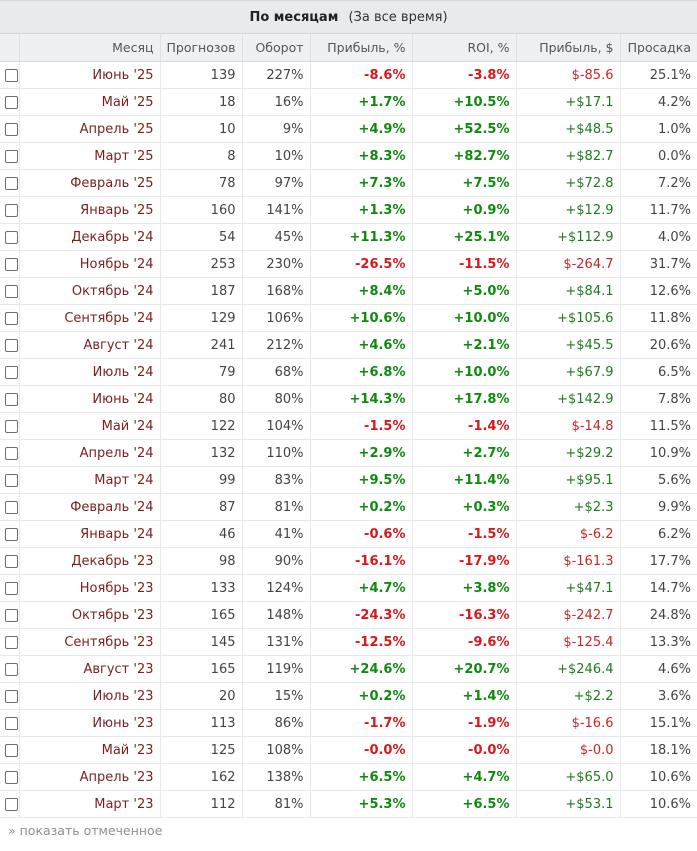  I want to click on col-header-month: Месяц, so click(90, 48).